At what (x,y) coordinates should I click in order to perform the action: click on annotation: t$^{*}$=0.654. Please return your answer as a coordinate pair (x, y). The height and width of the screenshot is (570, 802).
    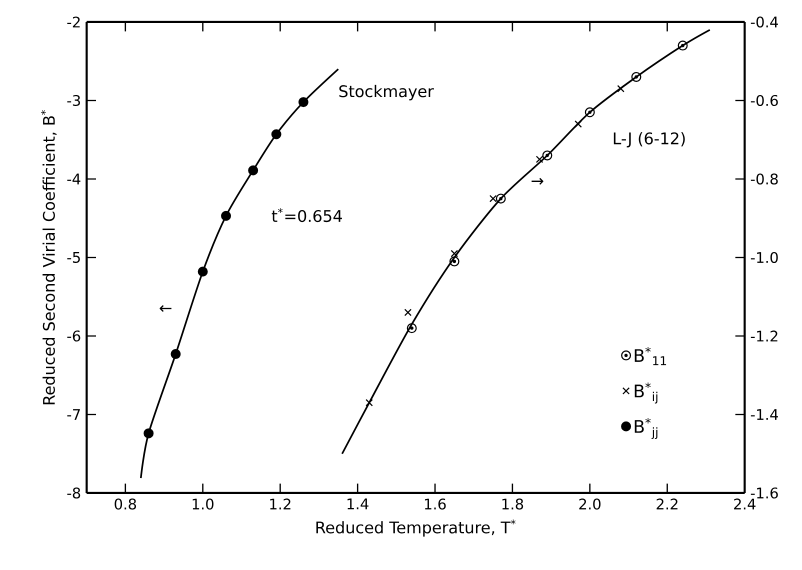
    Looking at the image, I should click on (307, 215).